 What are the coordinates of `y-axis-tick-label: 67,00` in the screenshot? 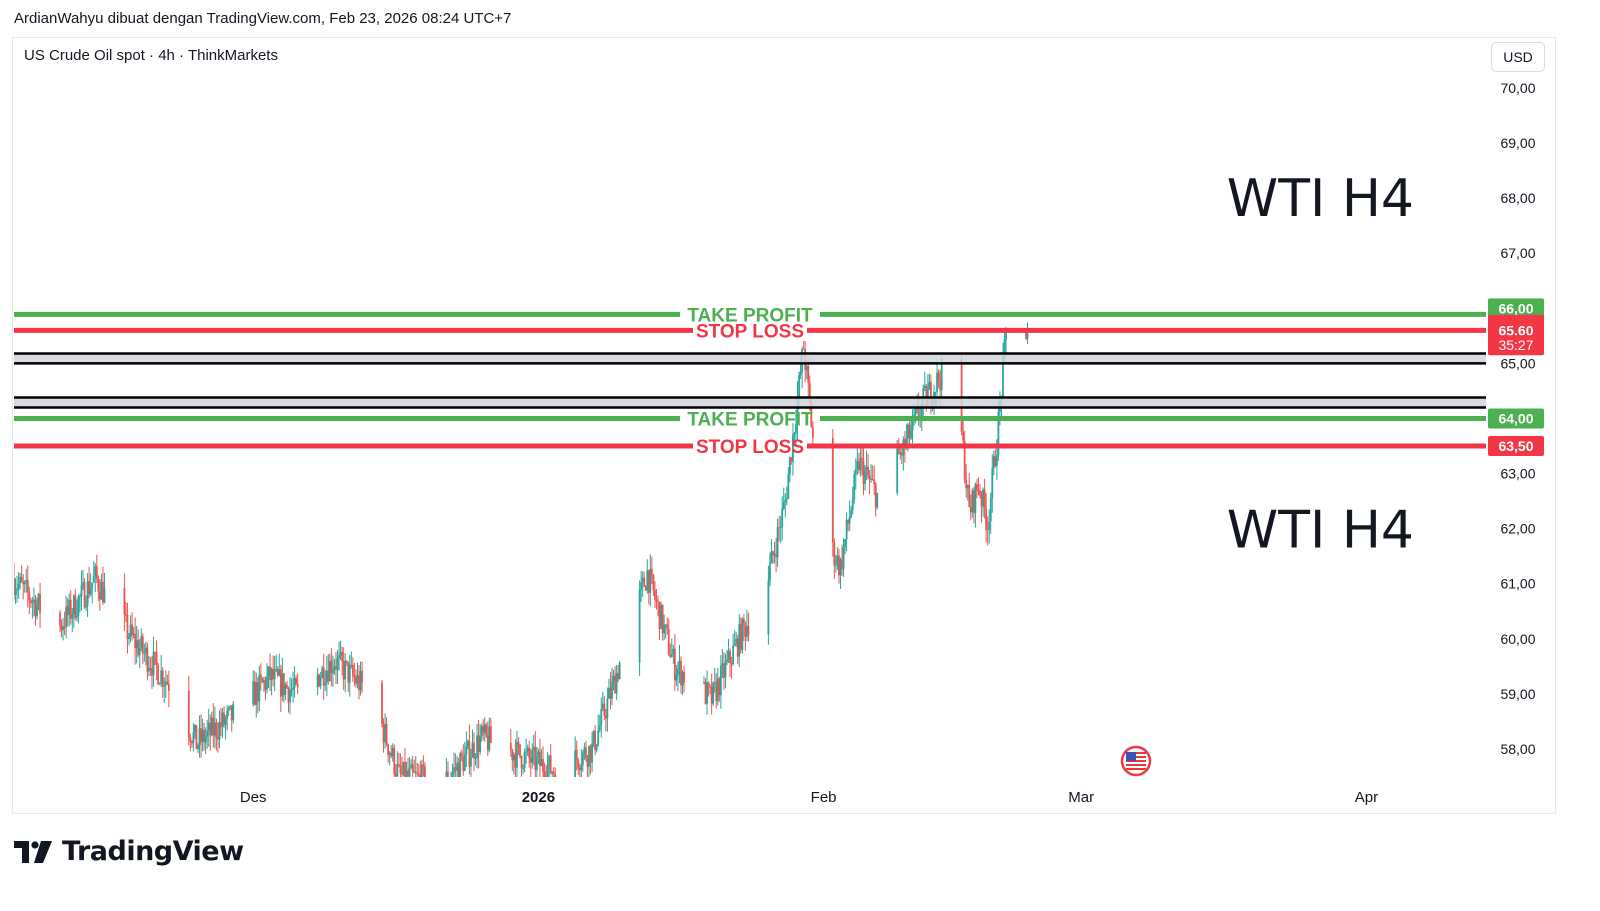 It's located at (1517, 253).